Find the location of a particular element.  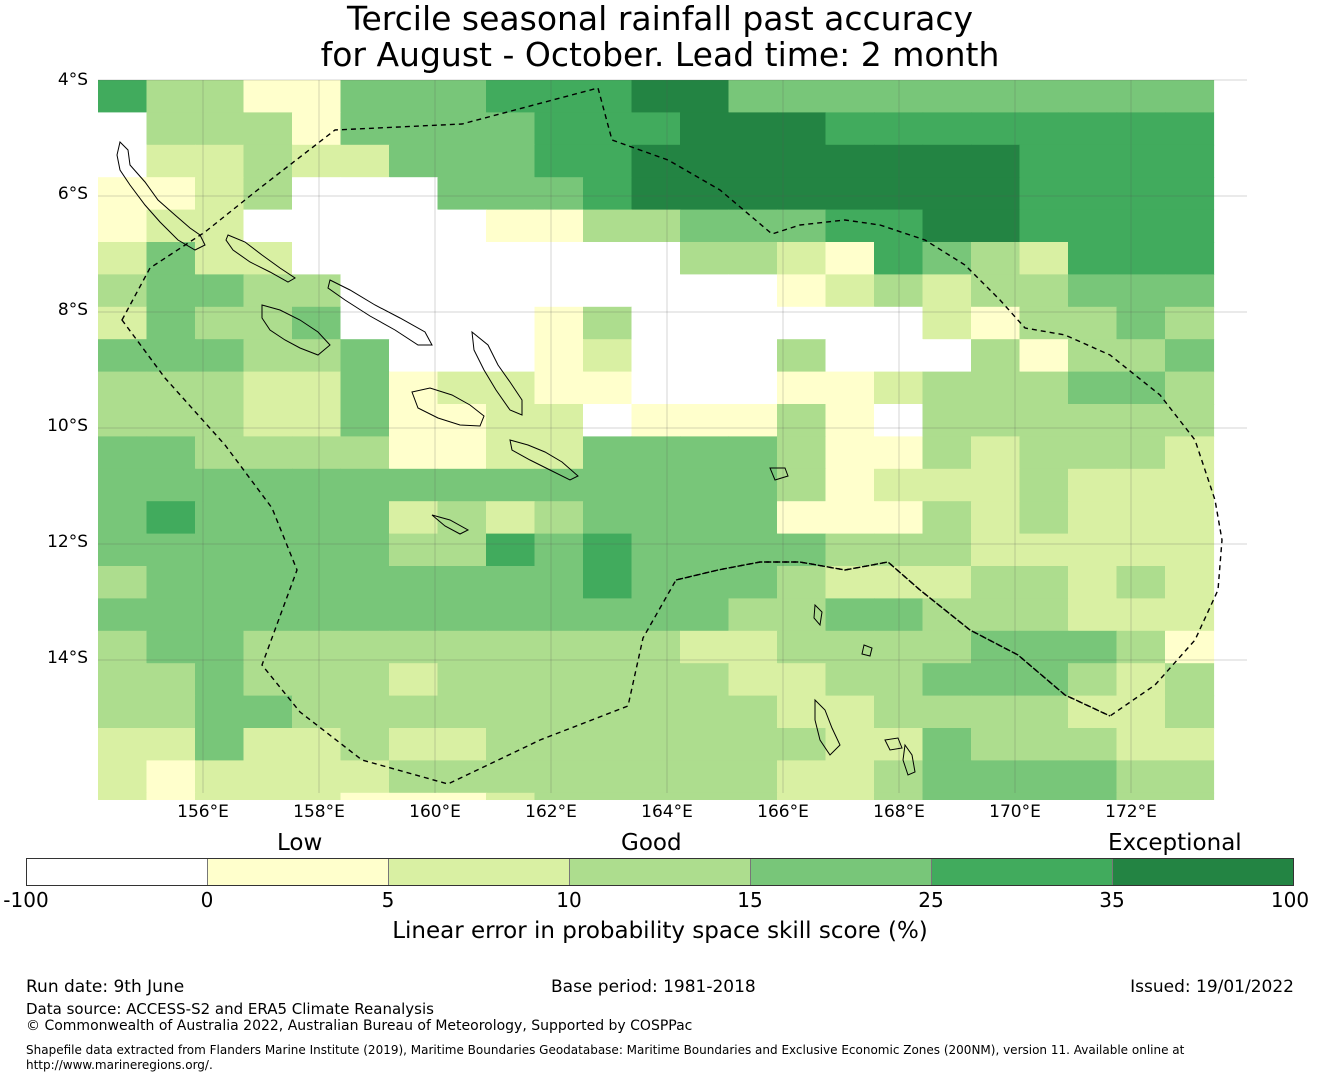

colorbar is located at coordinates (660, 872).